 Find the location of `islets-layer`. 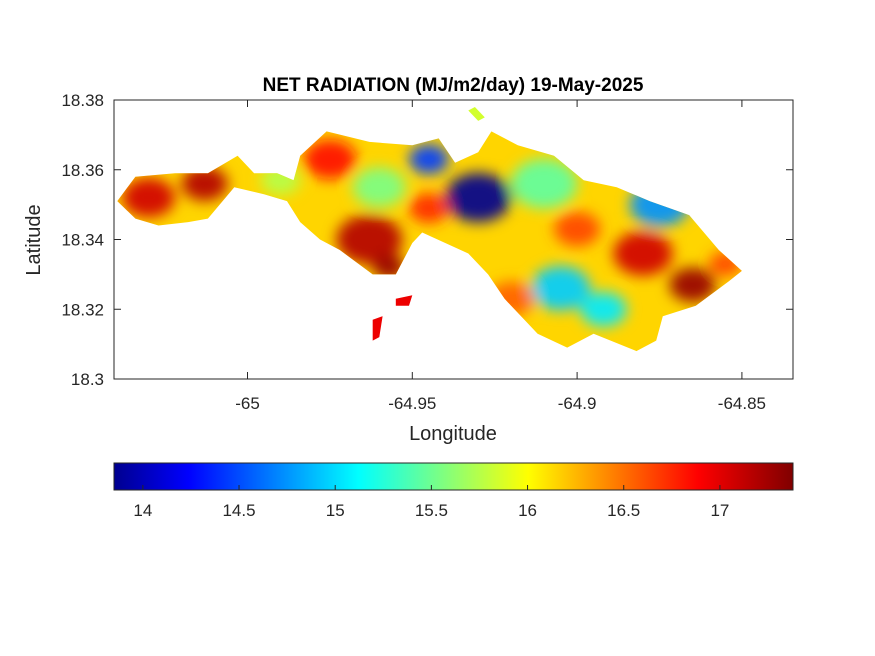

islets-layer is located at coordinates (428, 224).